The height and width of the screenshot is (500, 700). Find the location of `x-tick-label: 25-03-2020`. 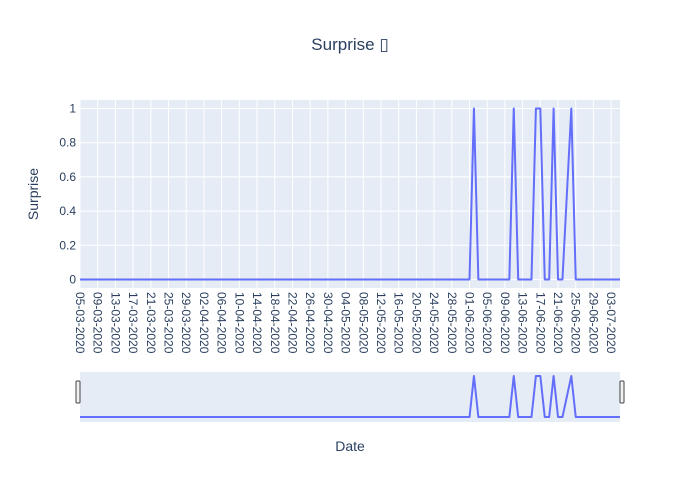

x-tick-label: 25-03-2020 is located at coordinates (169, 323).